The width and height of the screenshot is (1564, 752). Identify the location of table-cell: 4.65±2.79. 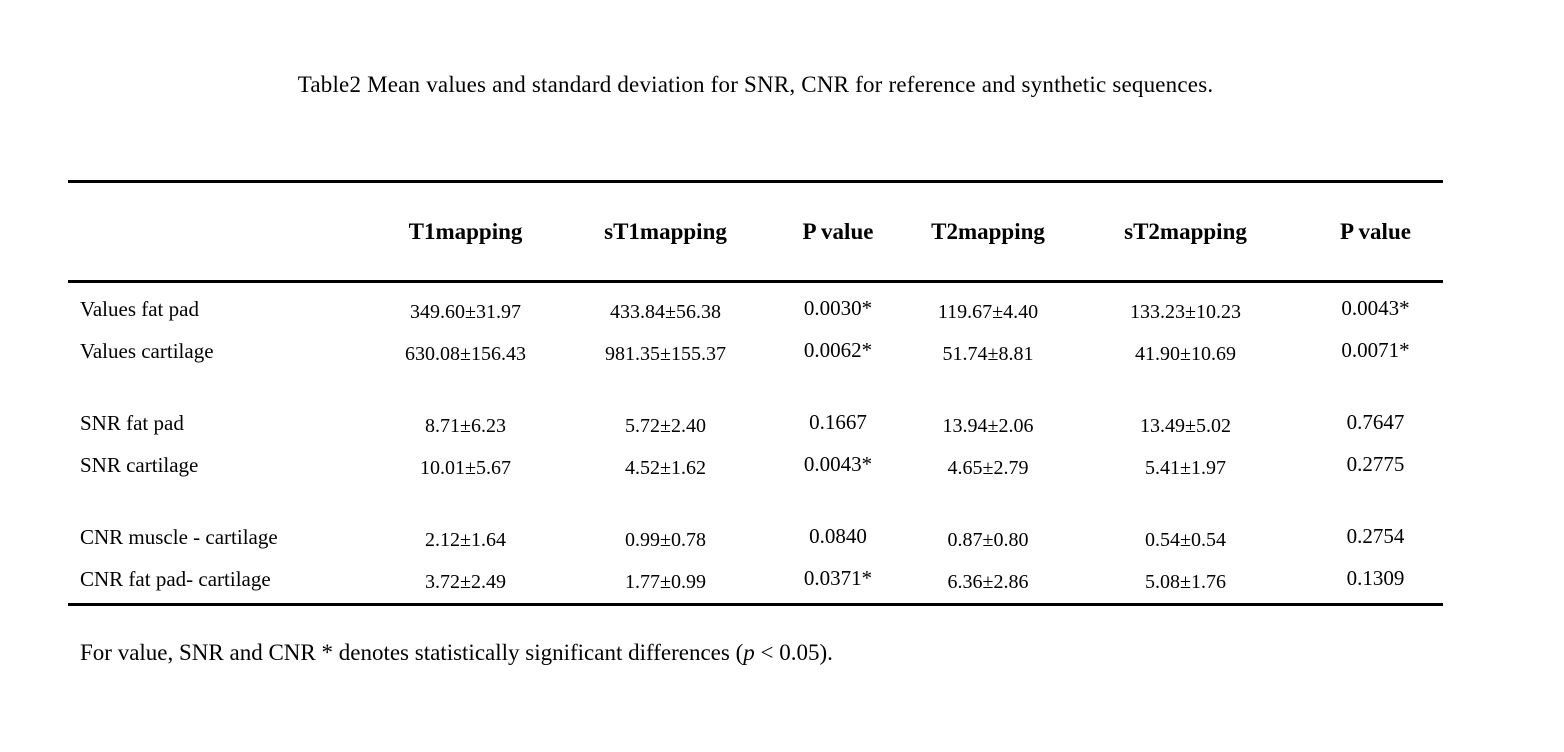
(988, 467).